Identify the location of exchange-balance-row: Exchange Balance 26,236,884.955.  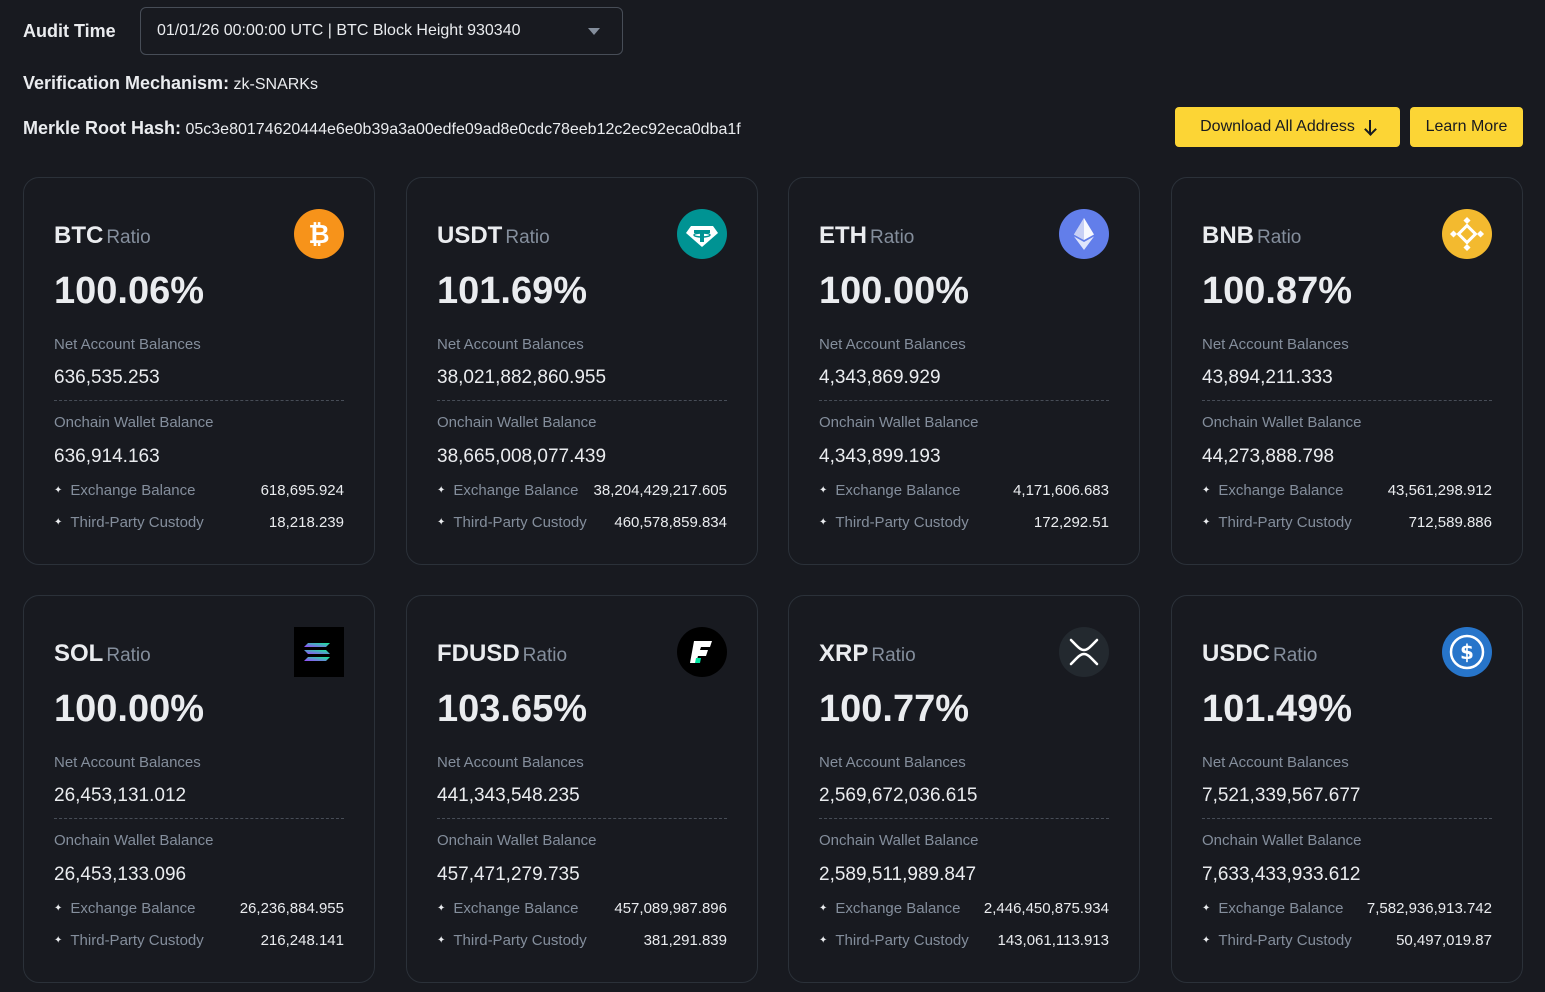
(199, 908).